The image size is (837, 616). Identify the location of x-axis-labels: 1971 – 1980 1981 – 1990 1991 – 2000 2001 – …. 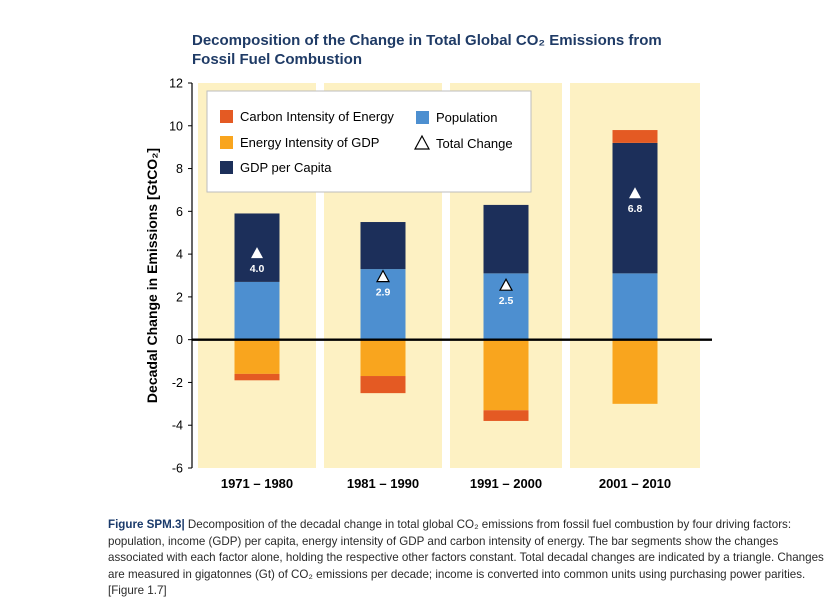
(446, 483).